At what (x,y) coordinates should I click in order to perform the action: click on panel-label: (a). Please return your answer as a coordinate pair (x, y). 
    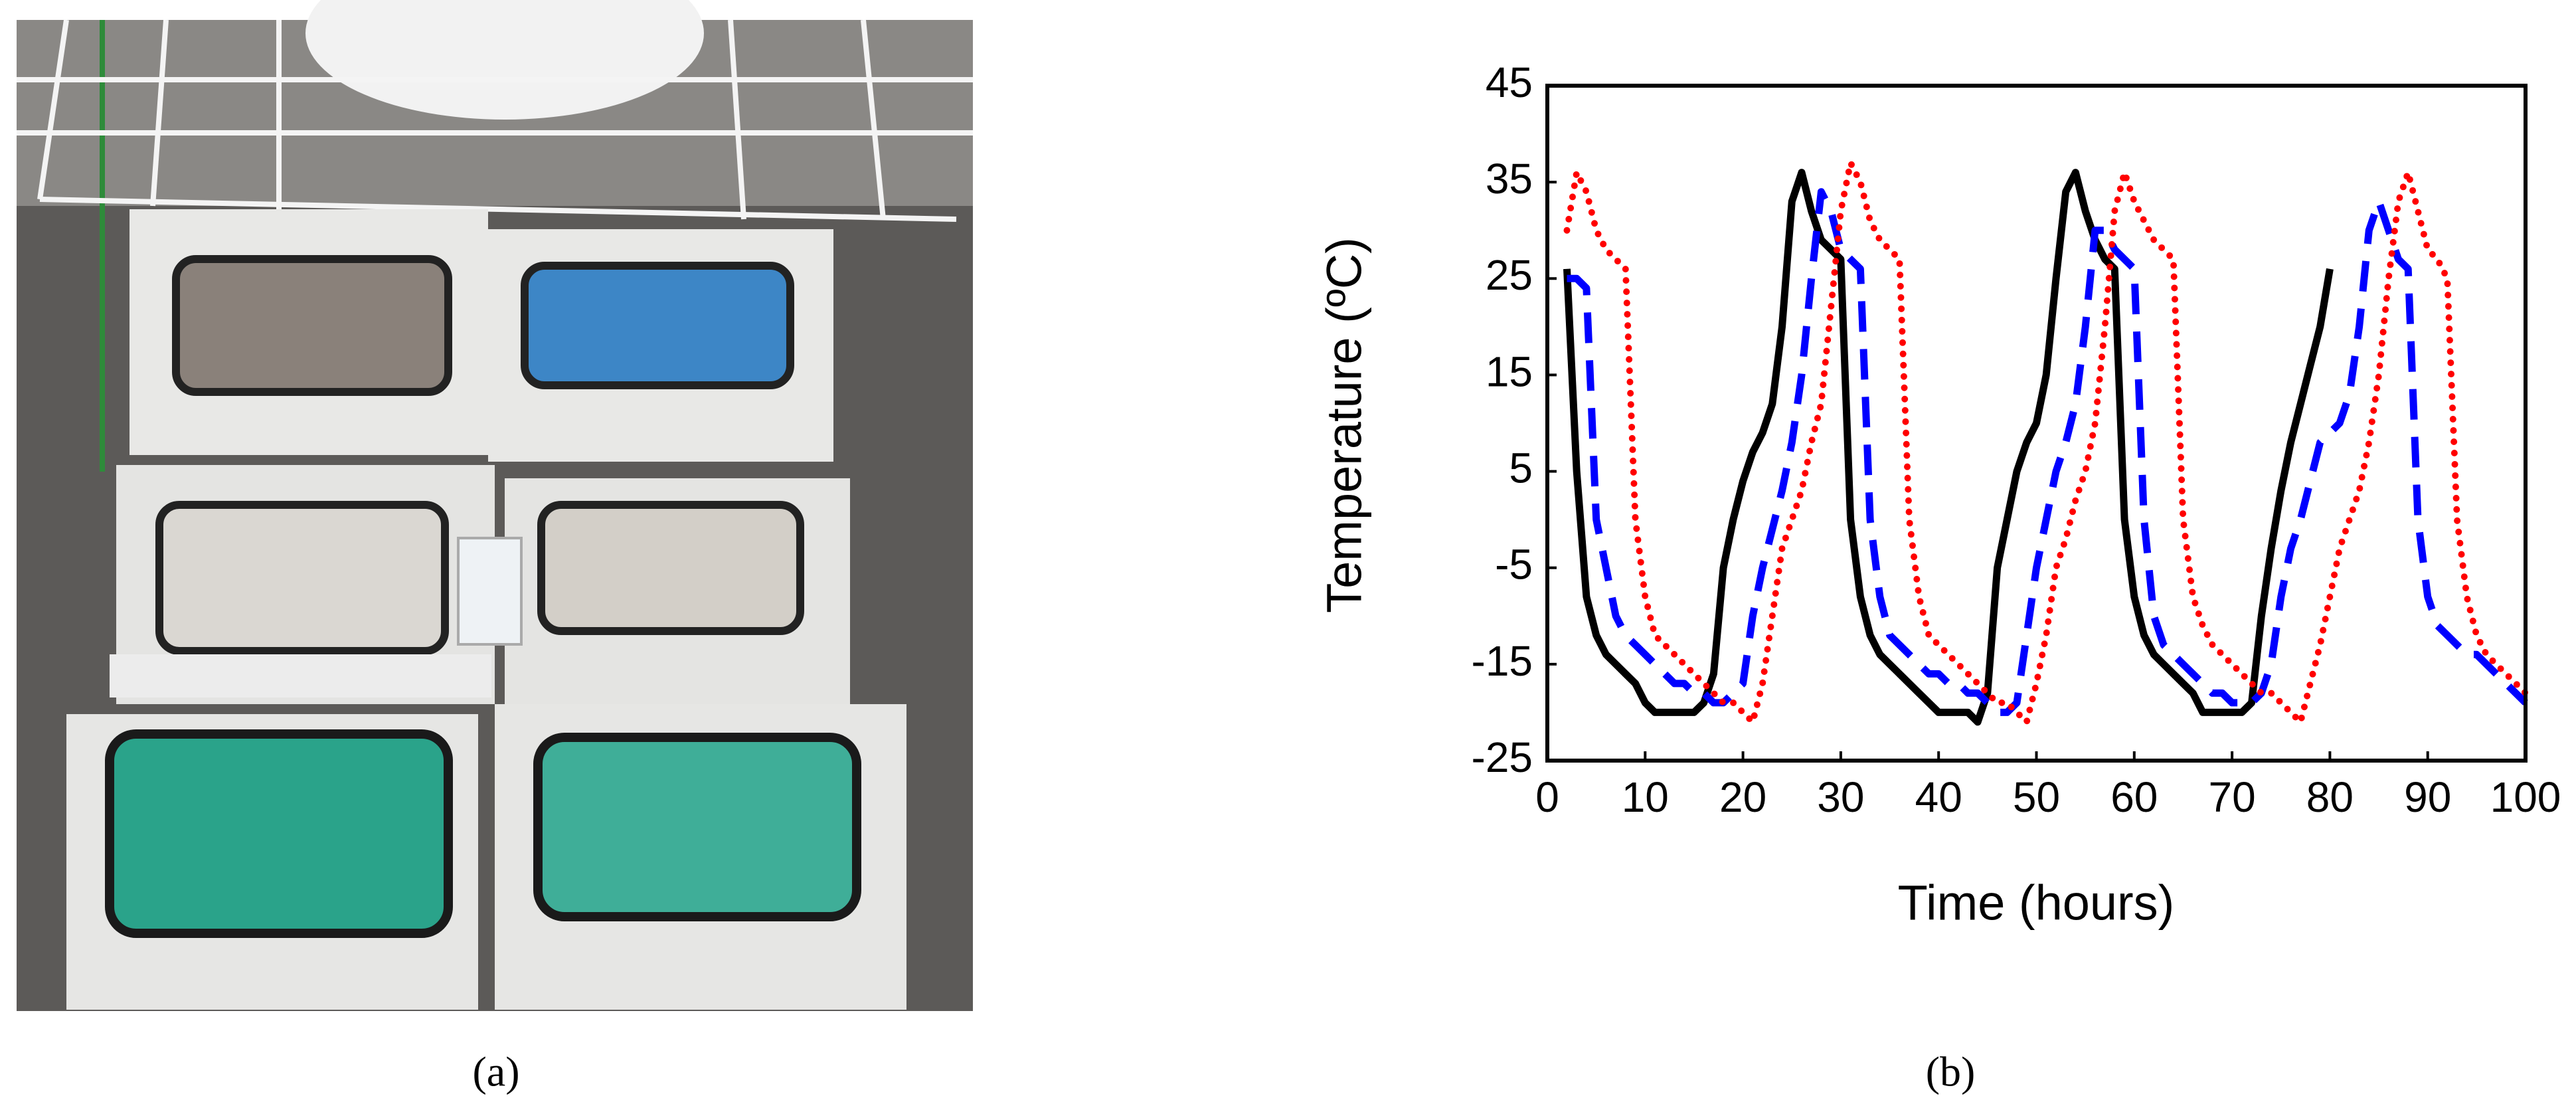
    Looking at the image, I should click on (495, 1071).